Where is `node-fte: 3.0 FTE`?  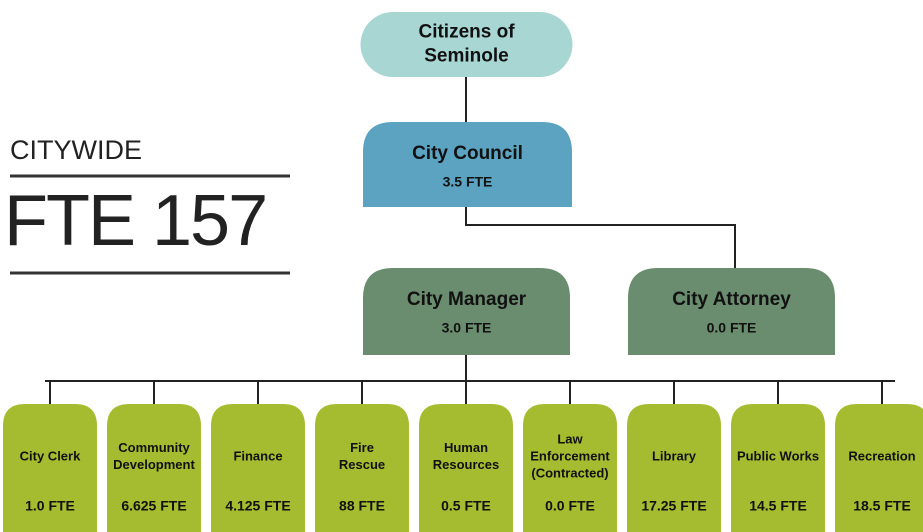 node-fte: 3.0 FTE is located at coordinates (467, 328).